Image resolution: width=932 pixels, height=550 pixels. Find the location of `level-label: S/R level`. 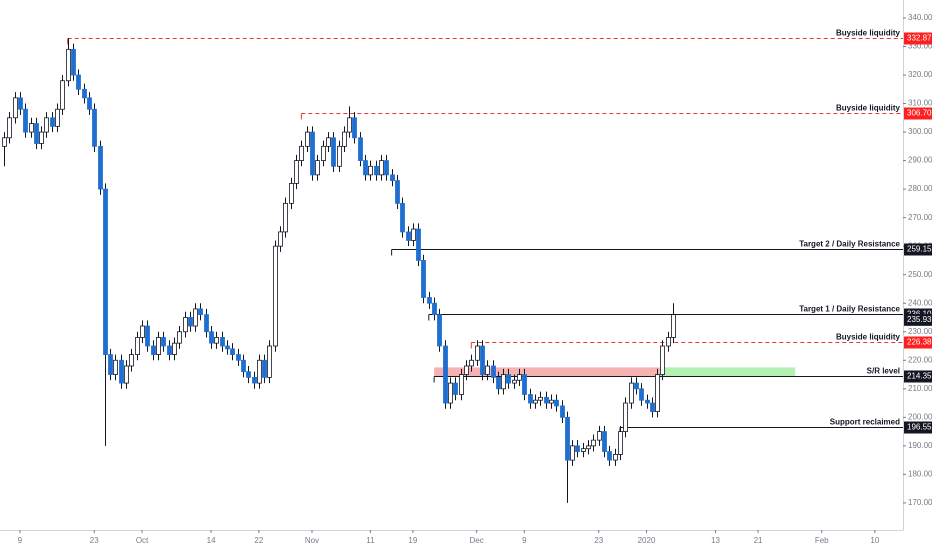

level-label: S/R level is located at coordinates (883, 371).